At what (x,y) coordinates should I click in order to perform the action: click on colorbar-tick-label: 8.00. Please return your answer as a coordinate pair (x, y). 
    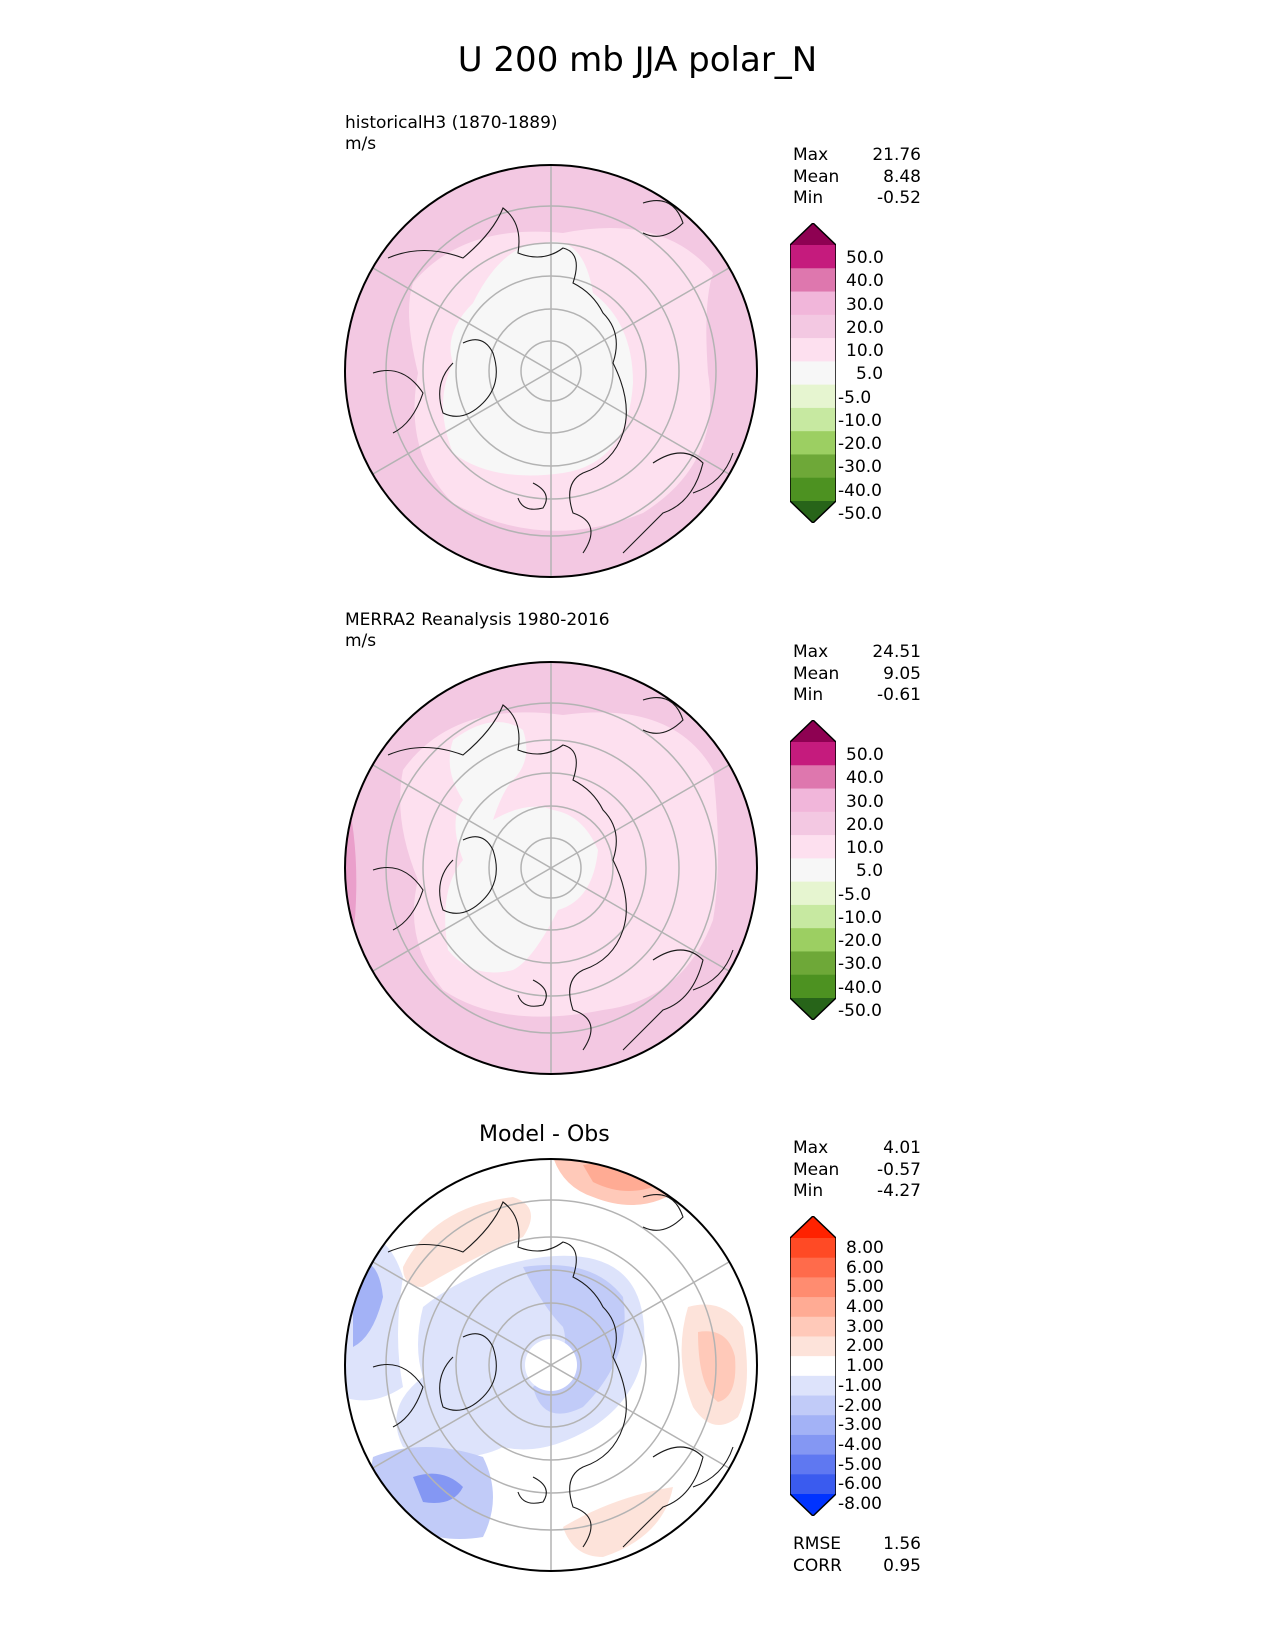
    Looking at the image, I should click on (865, 1248).